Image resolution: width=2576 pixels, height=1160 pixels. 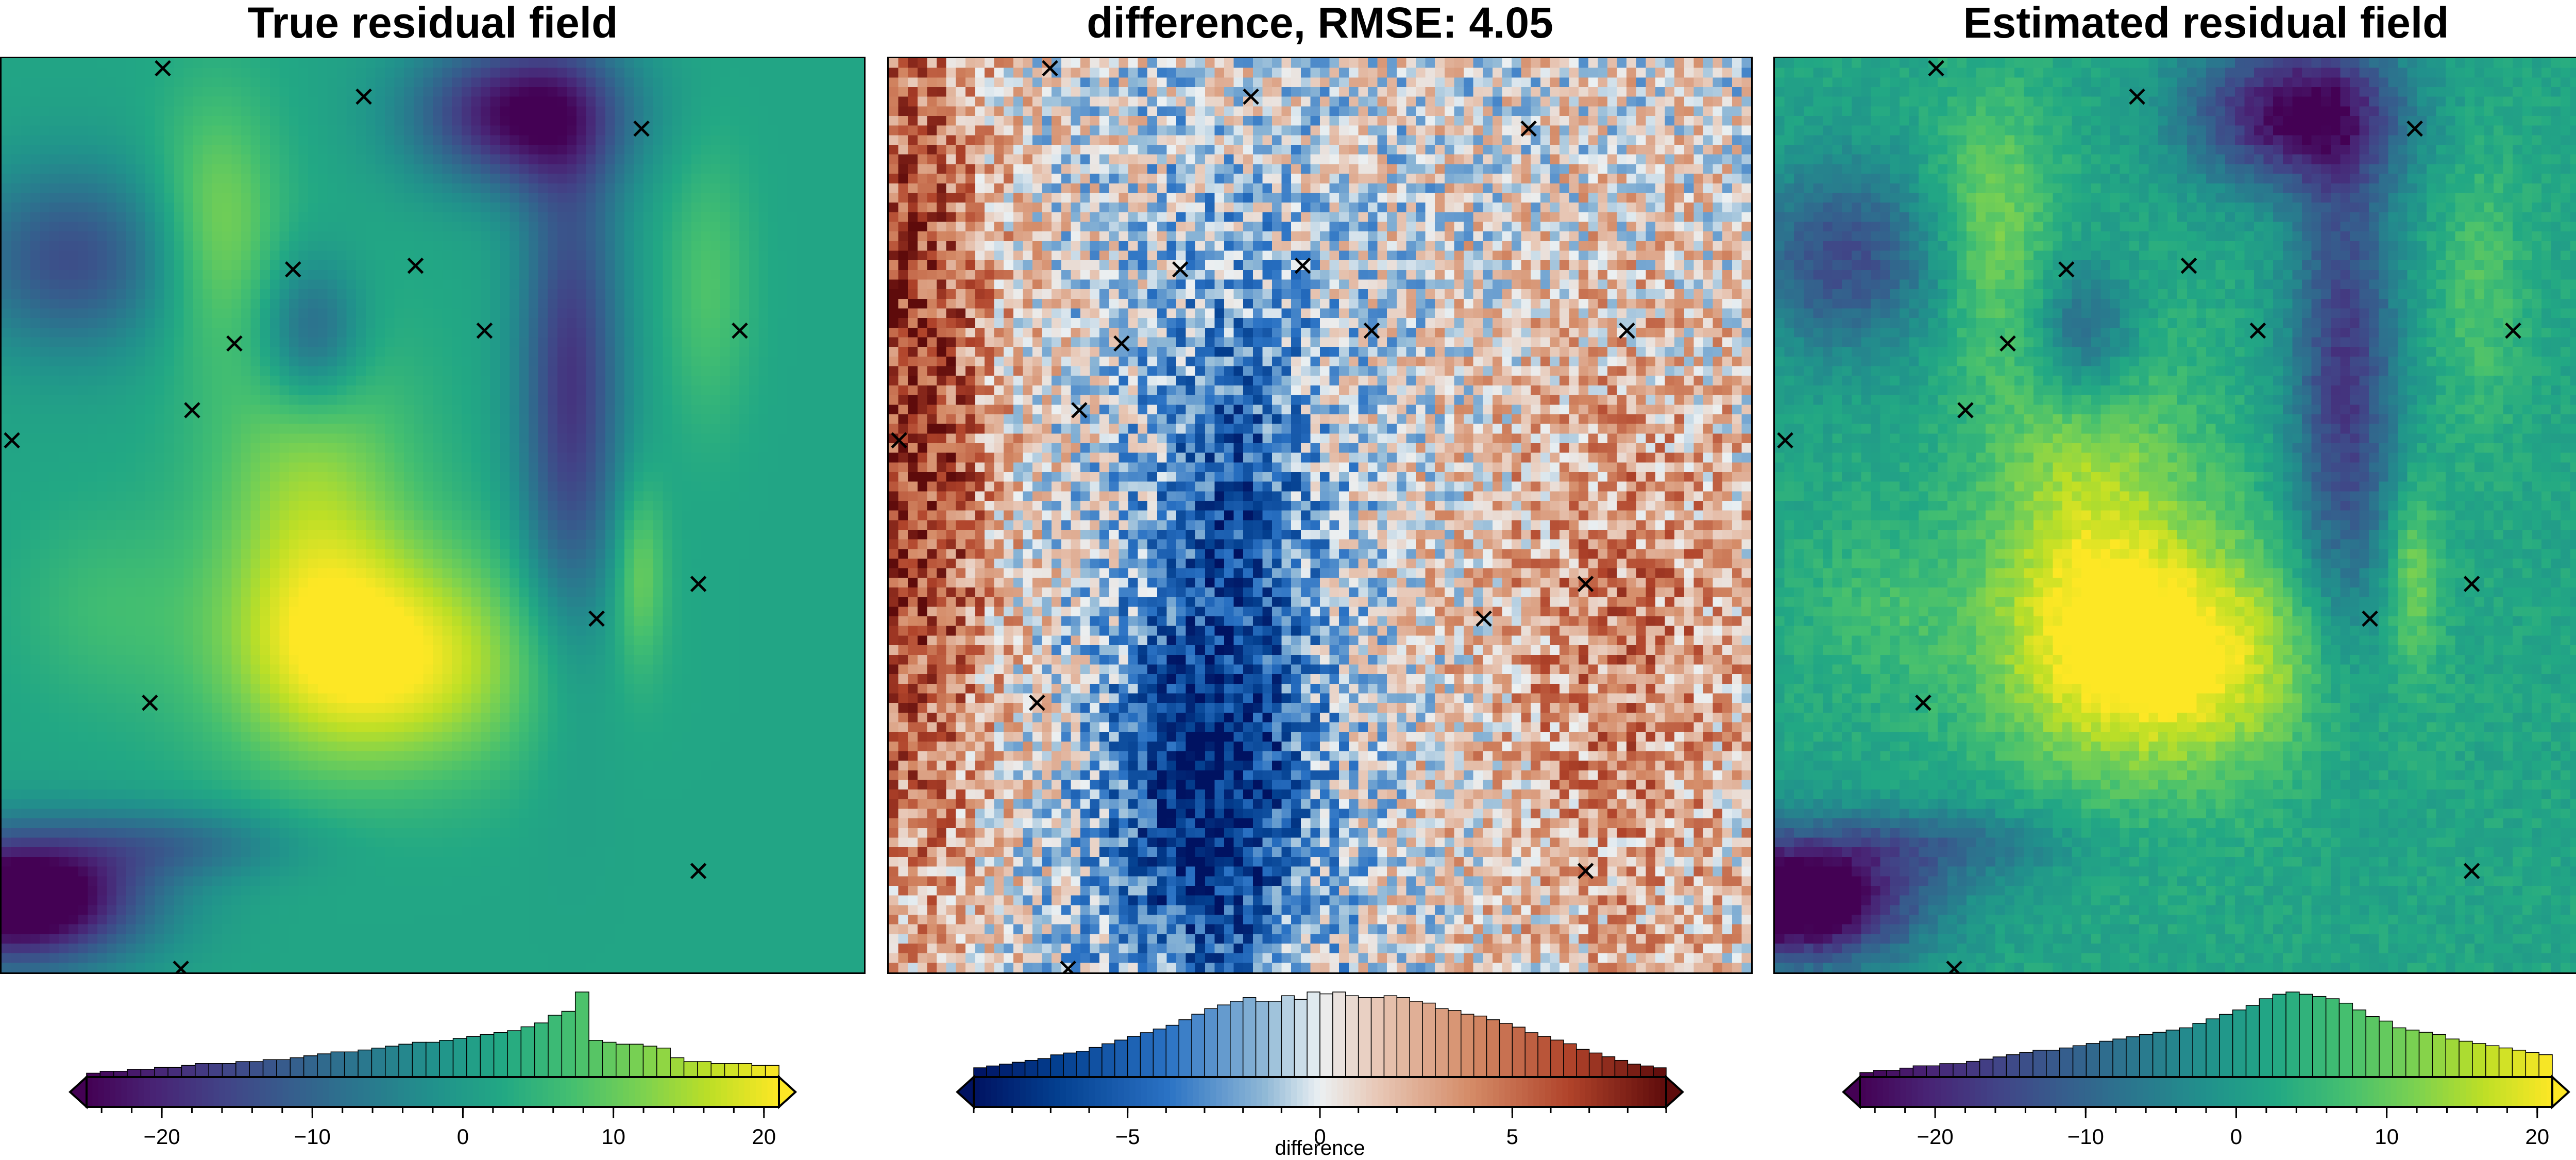 What do you see at coordinates (2387, 1136) in the screenshot?
I see `colorbar-tick-label: 10` at bounding box center [2387, 1136].